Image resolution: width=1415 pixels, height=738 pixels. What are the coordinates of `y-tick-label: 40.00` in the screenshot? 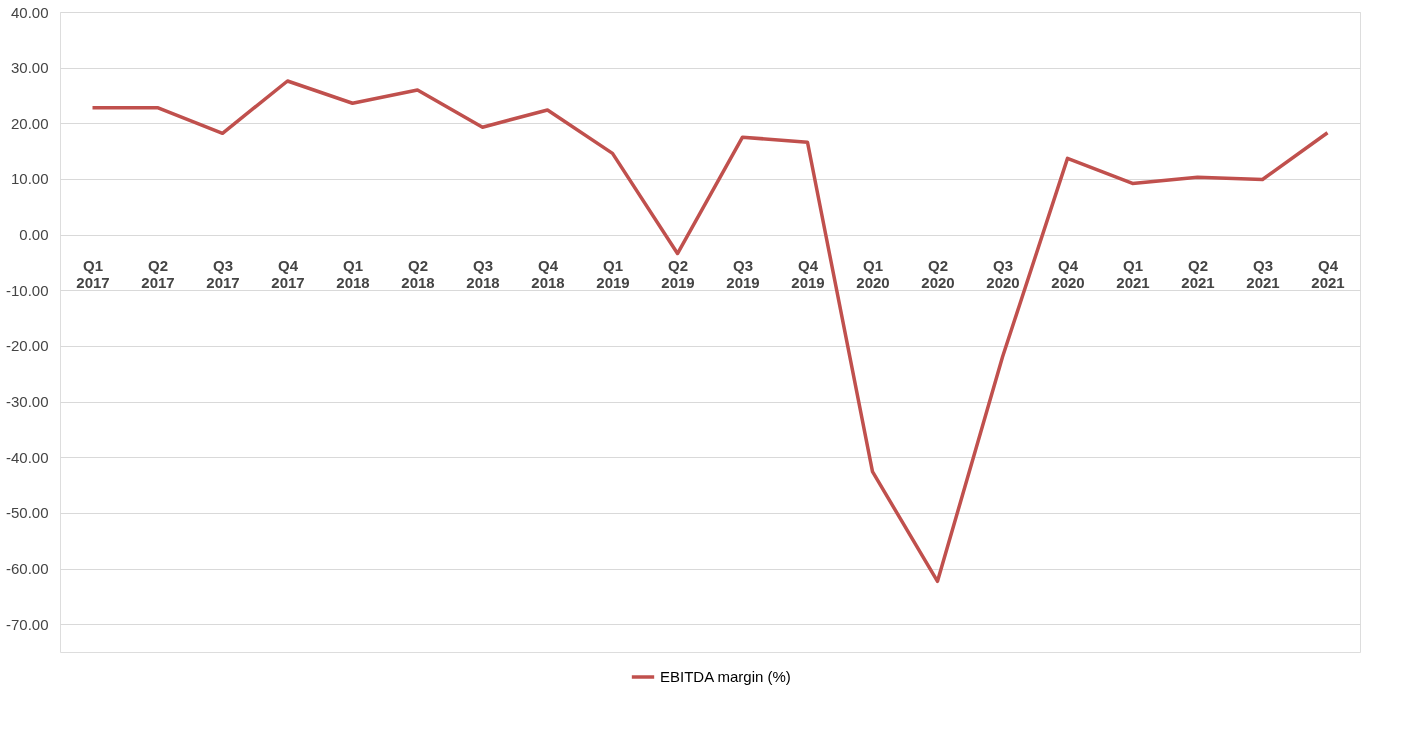 It's located at (29, 12).